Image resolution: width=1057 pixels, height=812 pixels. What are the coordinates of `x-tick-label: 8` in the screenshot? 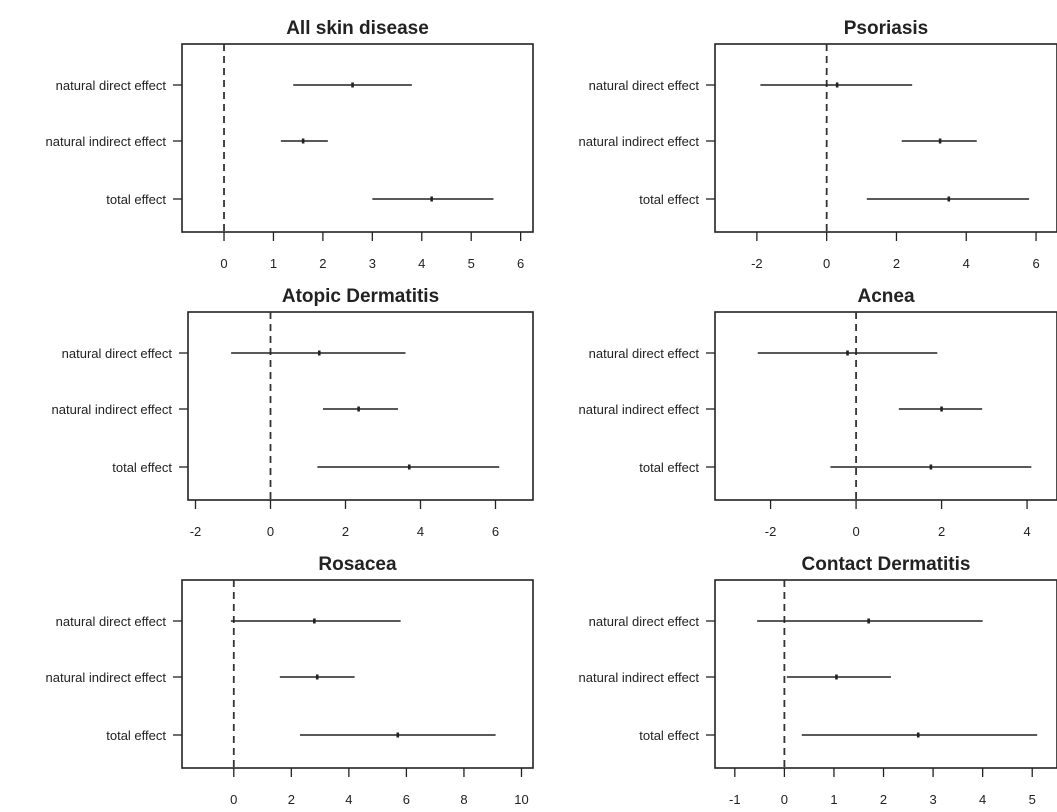 It's located at (463, 799).